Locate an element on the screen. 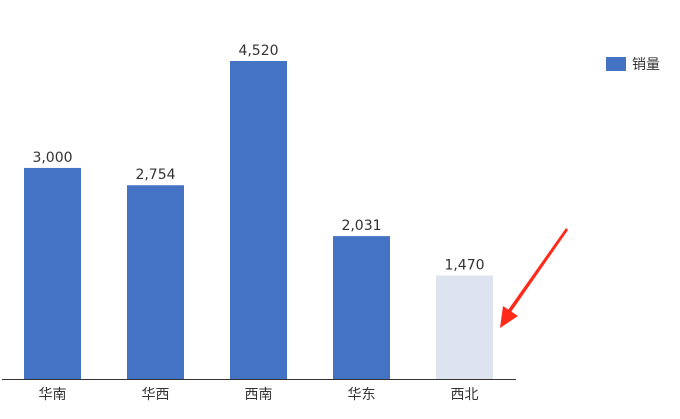 This screenshot has height=419, width=680. legend-swatch is located at coordinates (616, 64).